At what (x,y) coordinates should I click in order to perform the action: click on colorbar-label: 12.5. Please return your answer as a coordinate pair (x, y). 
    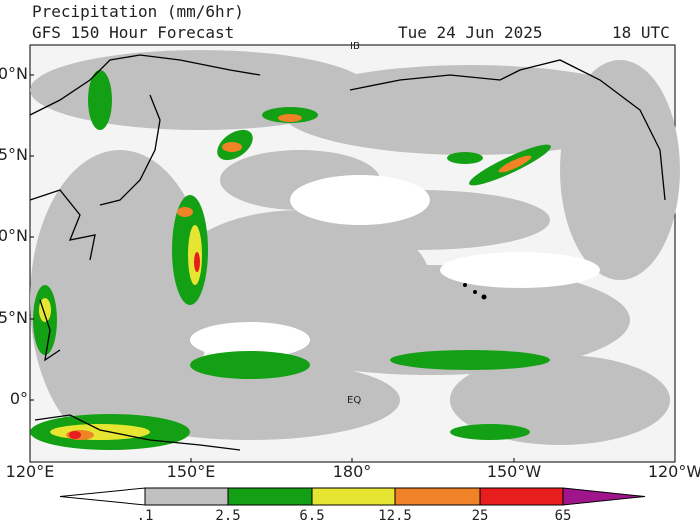
    Looking at the image, I should click on (395, 516).